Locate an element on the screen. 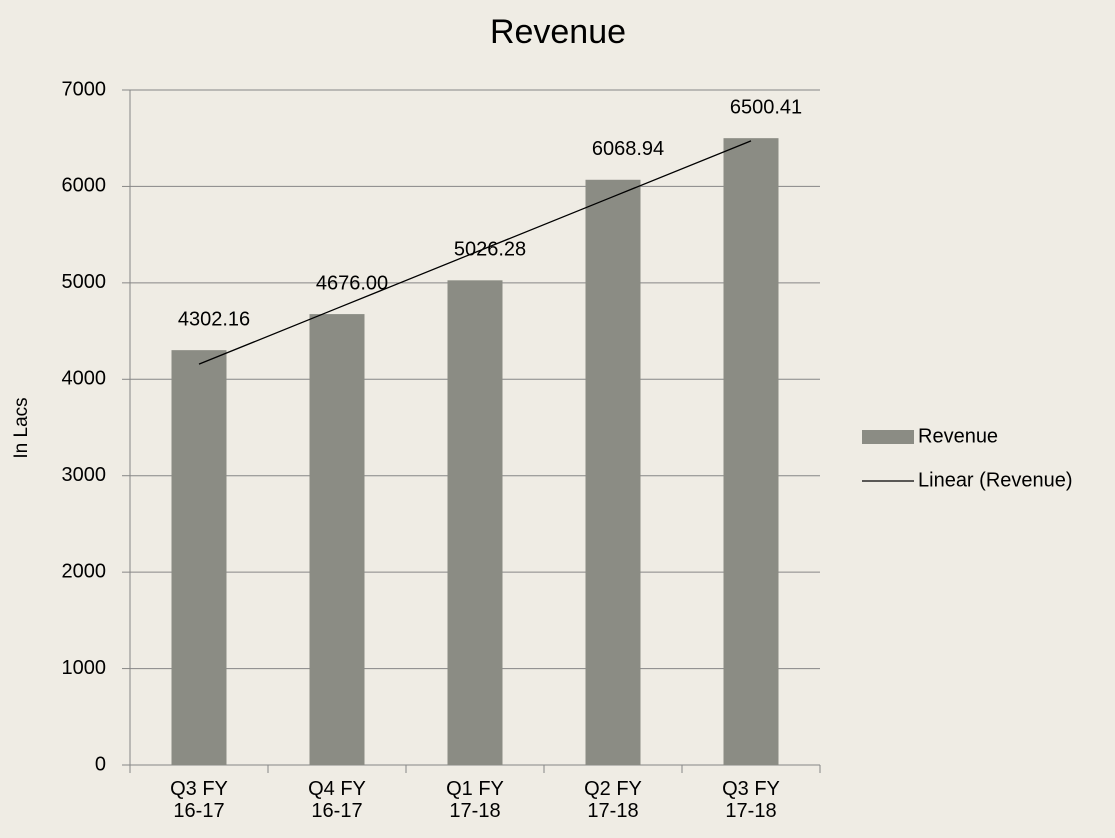 The width and height of the screenshot is (1115, 838). y-tick-label: 4000 is located at coordinates (84, 379).